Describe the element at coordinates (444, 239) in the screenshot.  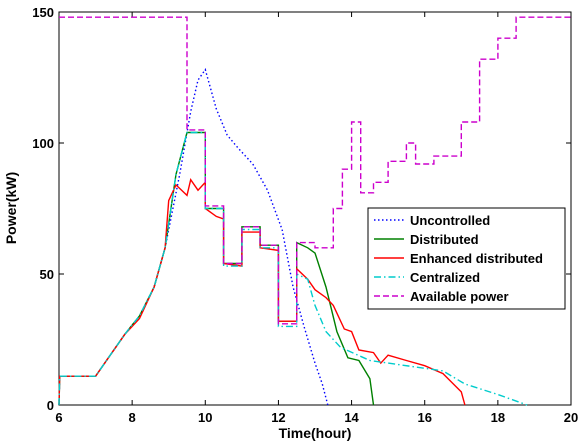
I see `legend-label: Distributed` at that location.